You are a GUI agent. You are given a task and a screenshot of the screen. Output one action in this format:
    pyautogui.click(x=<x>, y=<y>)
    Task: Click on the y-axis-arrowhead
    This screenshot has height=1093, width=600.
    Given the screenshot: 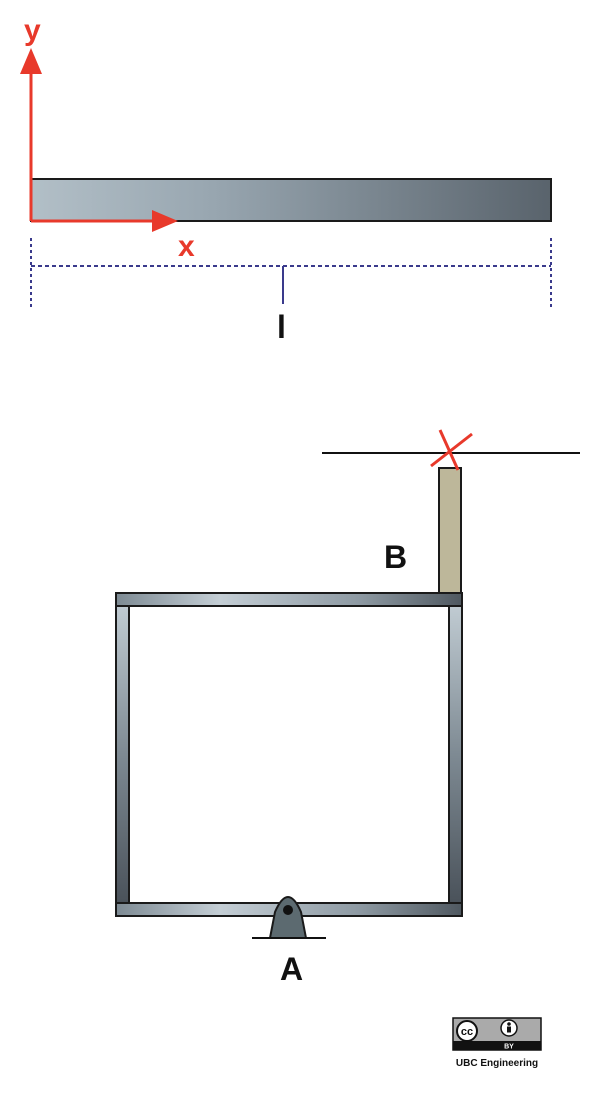 What is the action you would take?
    pyautogui.click(x=31, y=61)
    